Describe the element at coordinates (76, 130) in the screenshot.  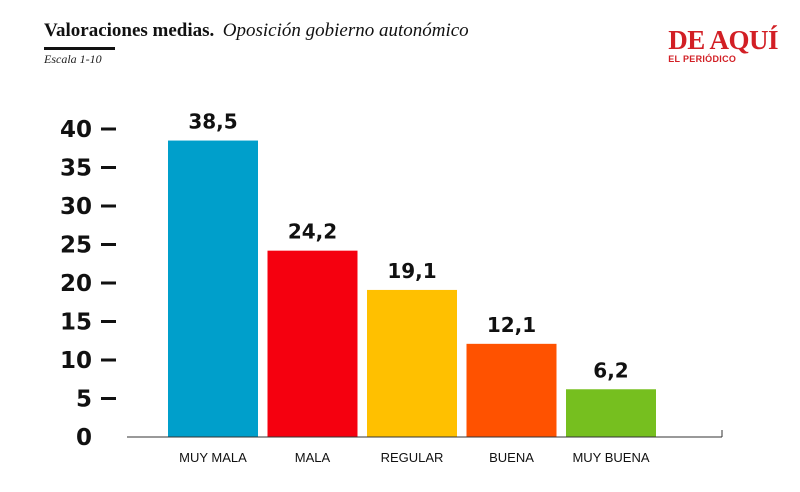
I see `y-tick-label: 40` at that location.